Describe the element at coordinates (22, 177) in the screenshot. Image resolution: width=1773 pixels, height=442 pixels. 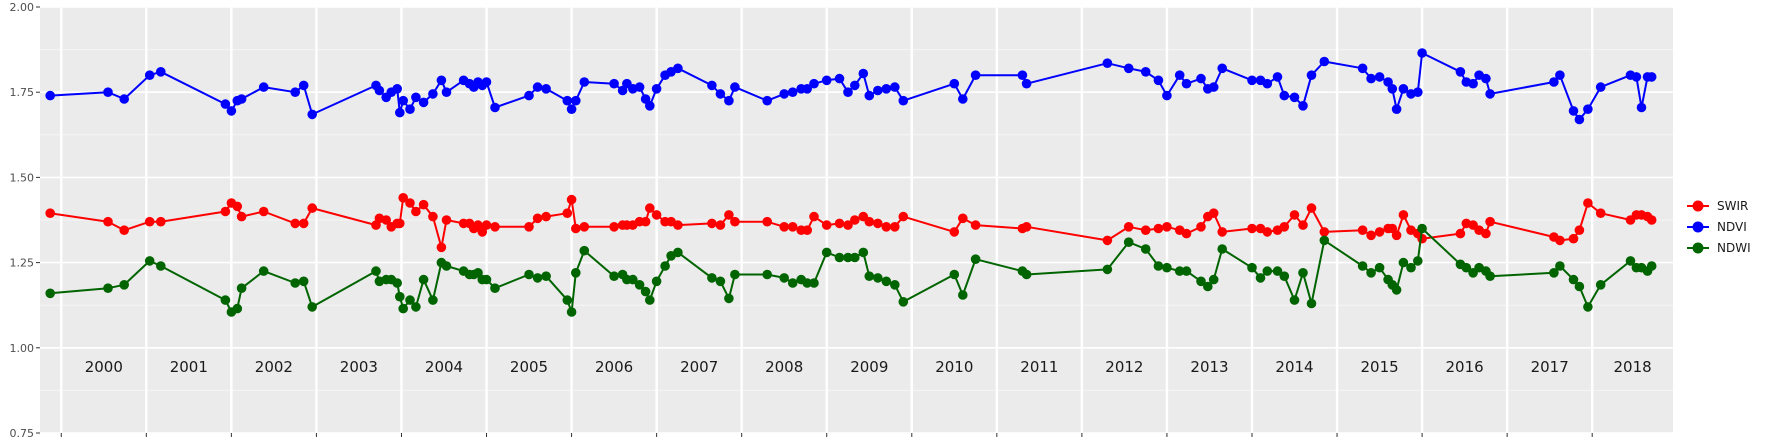
I see `y-tick-label: 1.50` at that location.